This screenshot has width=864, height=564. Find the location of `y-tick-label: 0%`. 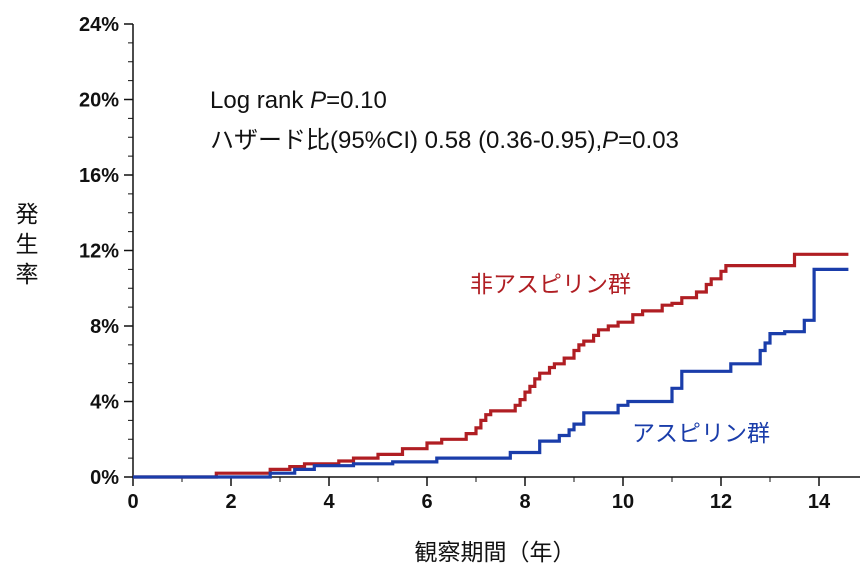

y-tick-label: 0% is located at coordinates (104, 478).